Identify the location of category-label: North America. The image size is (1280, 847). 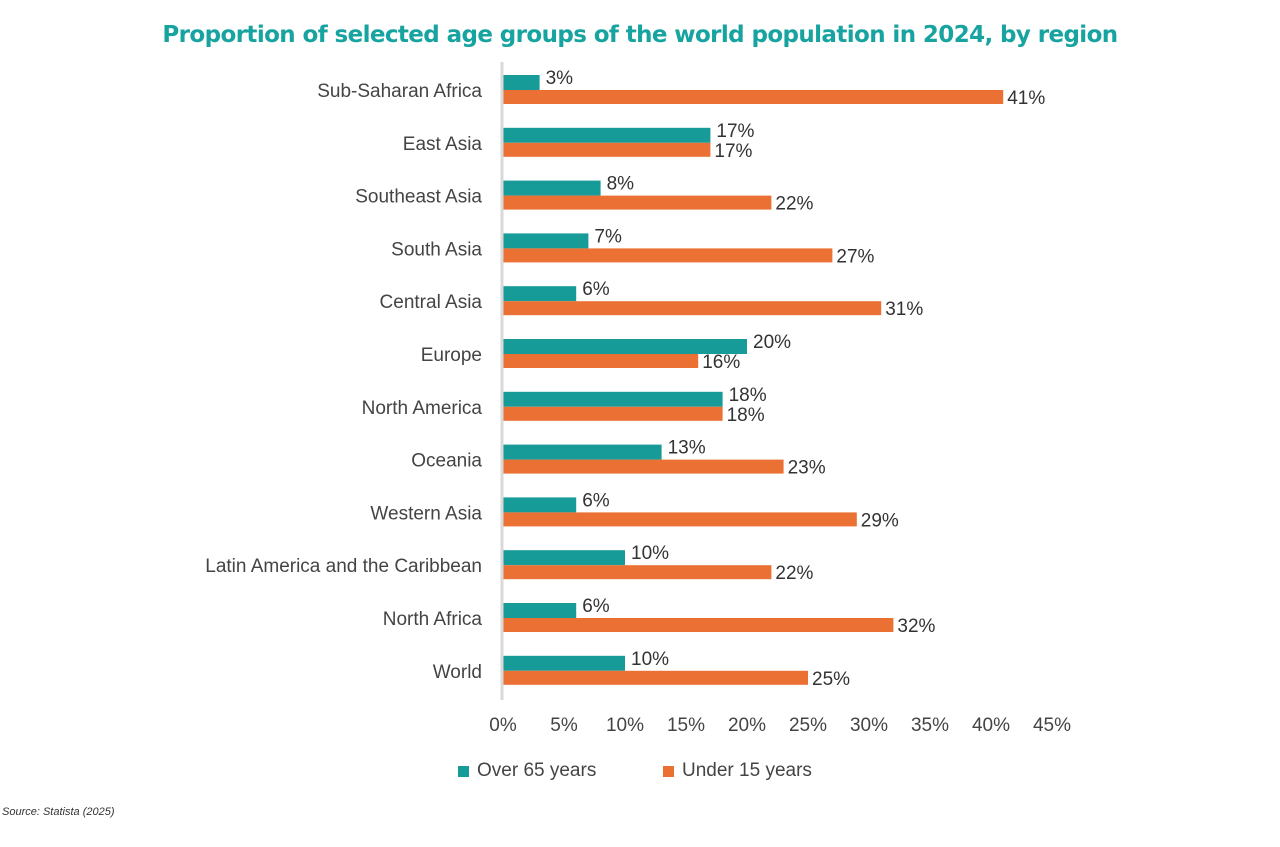
(422, 408).